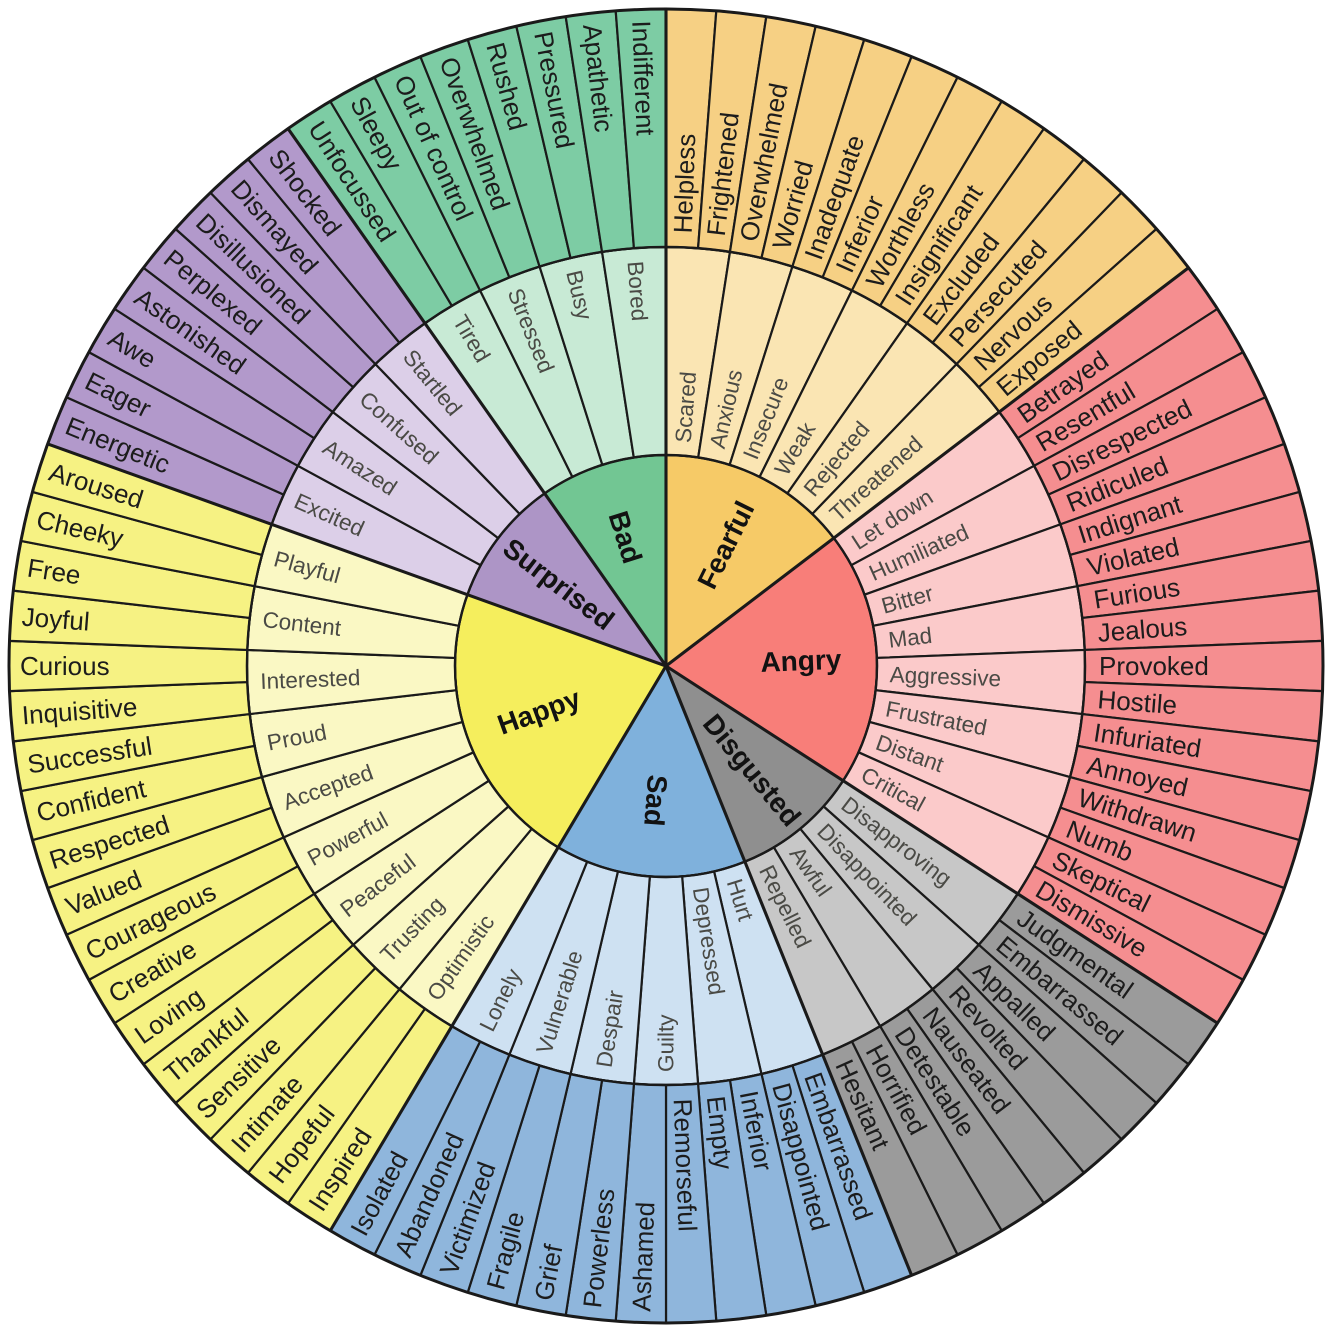  What do you see at coordinates (643, 1256) in the screenshot?
I see `outer-label-sad-ashamed: Ashamed` at bounding box center [643, 1256].